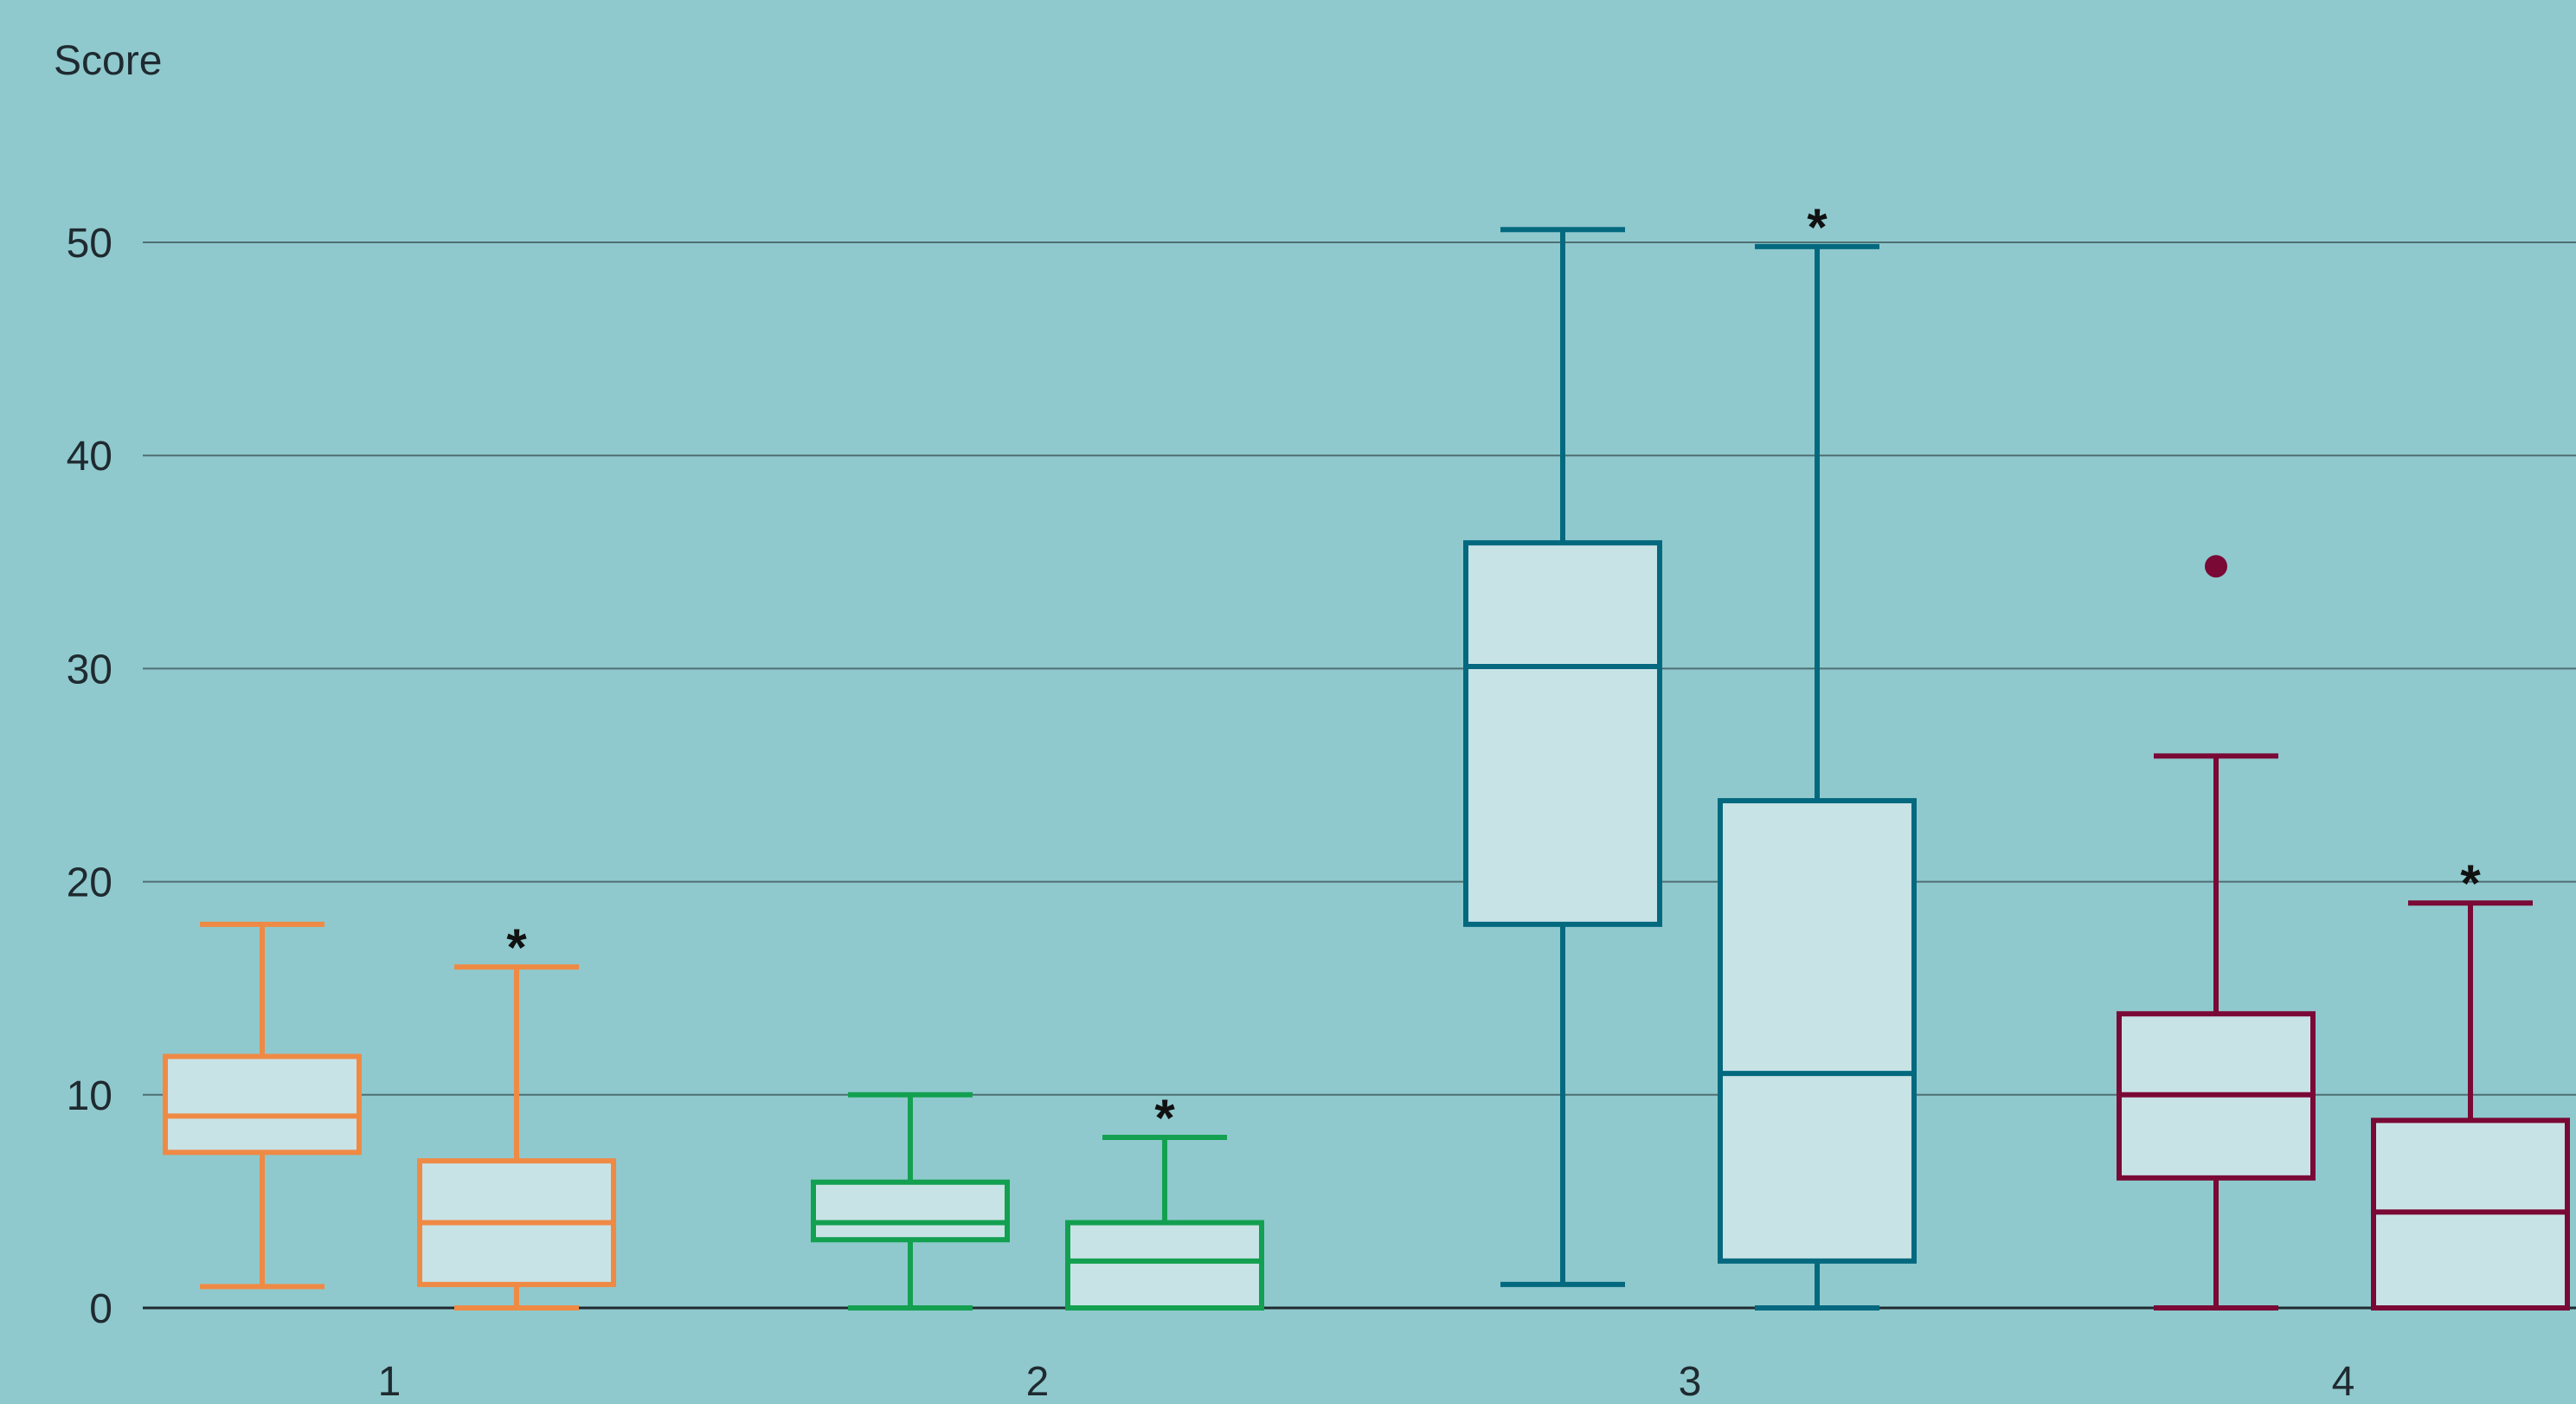 Image resolution: width=2576 pixels, height=1404 pixels. I want to click on x-tick-label: 4, so click(2344, 1380).